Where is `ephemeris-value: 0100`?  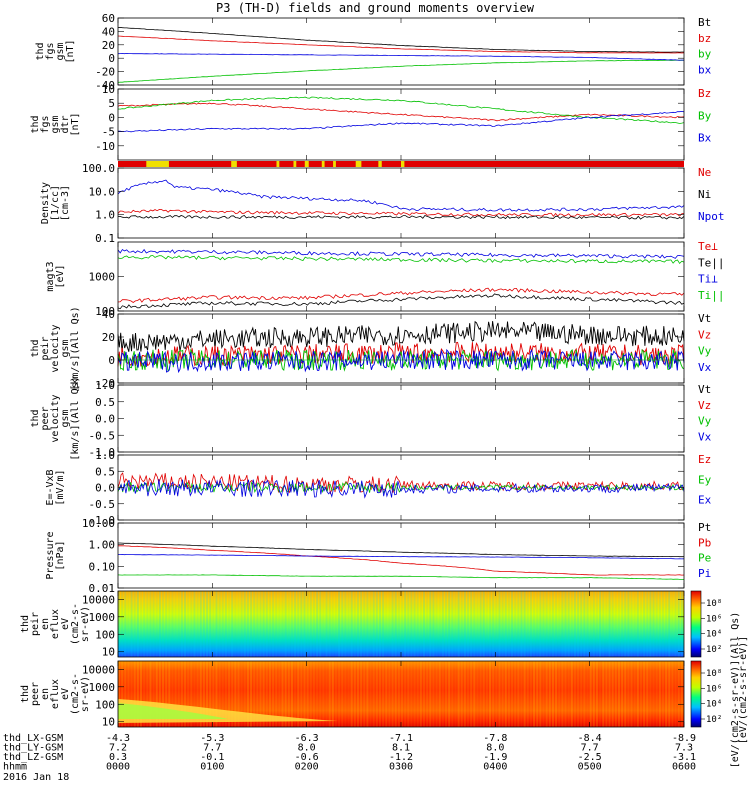
ephemeris-value: 0100 is located at coordinates (212, 767).